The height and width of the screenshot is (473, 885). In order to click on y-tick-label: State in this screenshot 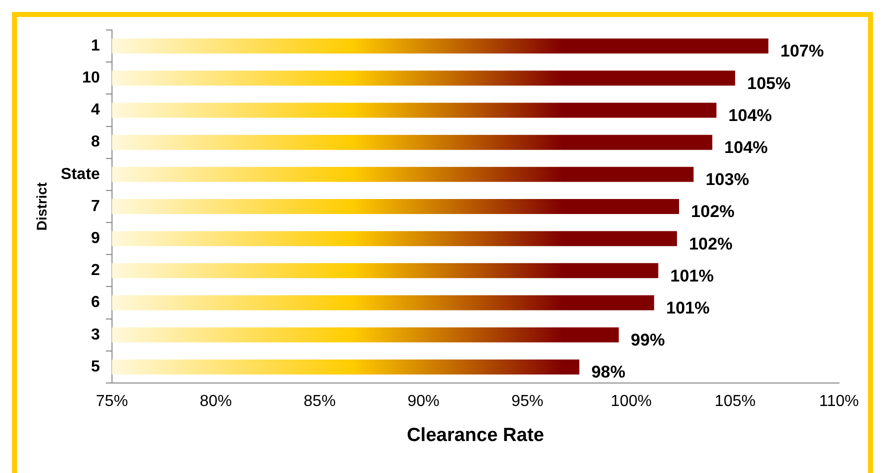, I will do `click(80, 174)`.